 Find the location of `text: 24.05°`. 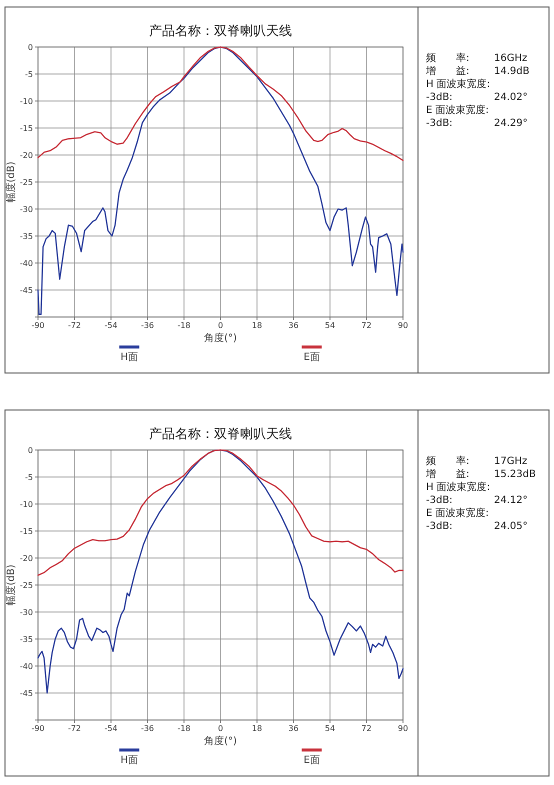

text: 24.05° is located at coordinates (511, 526).